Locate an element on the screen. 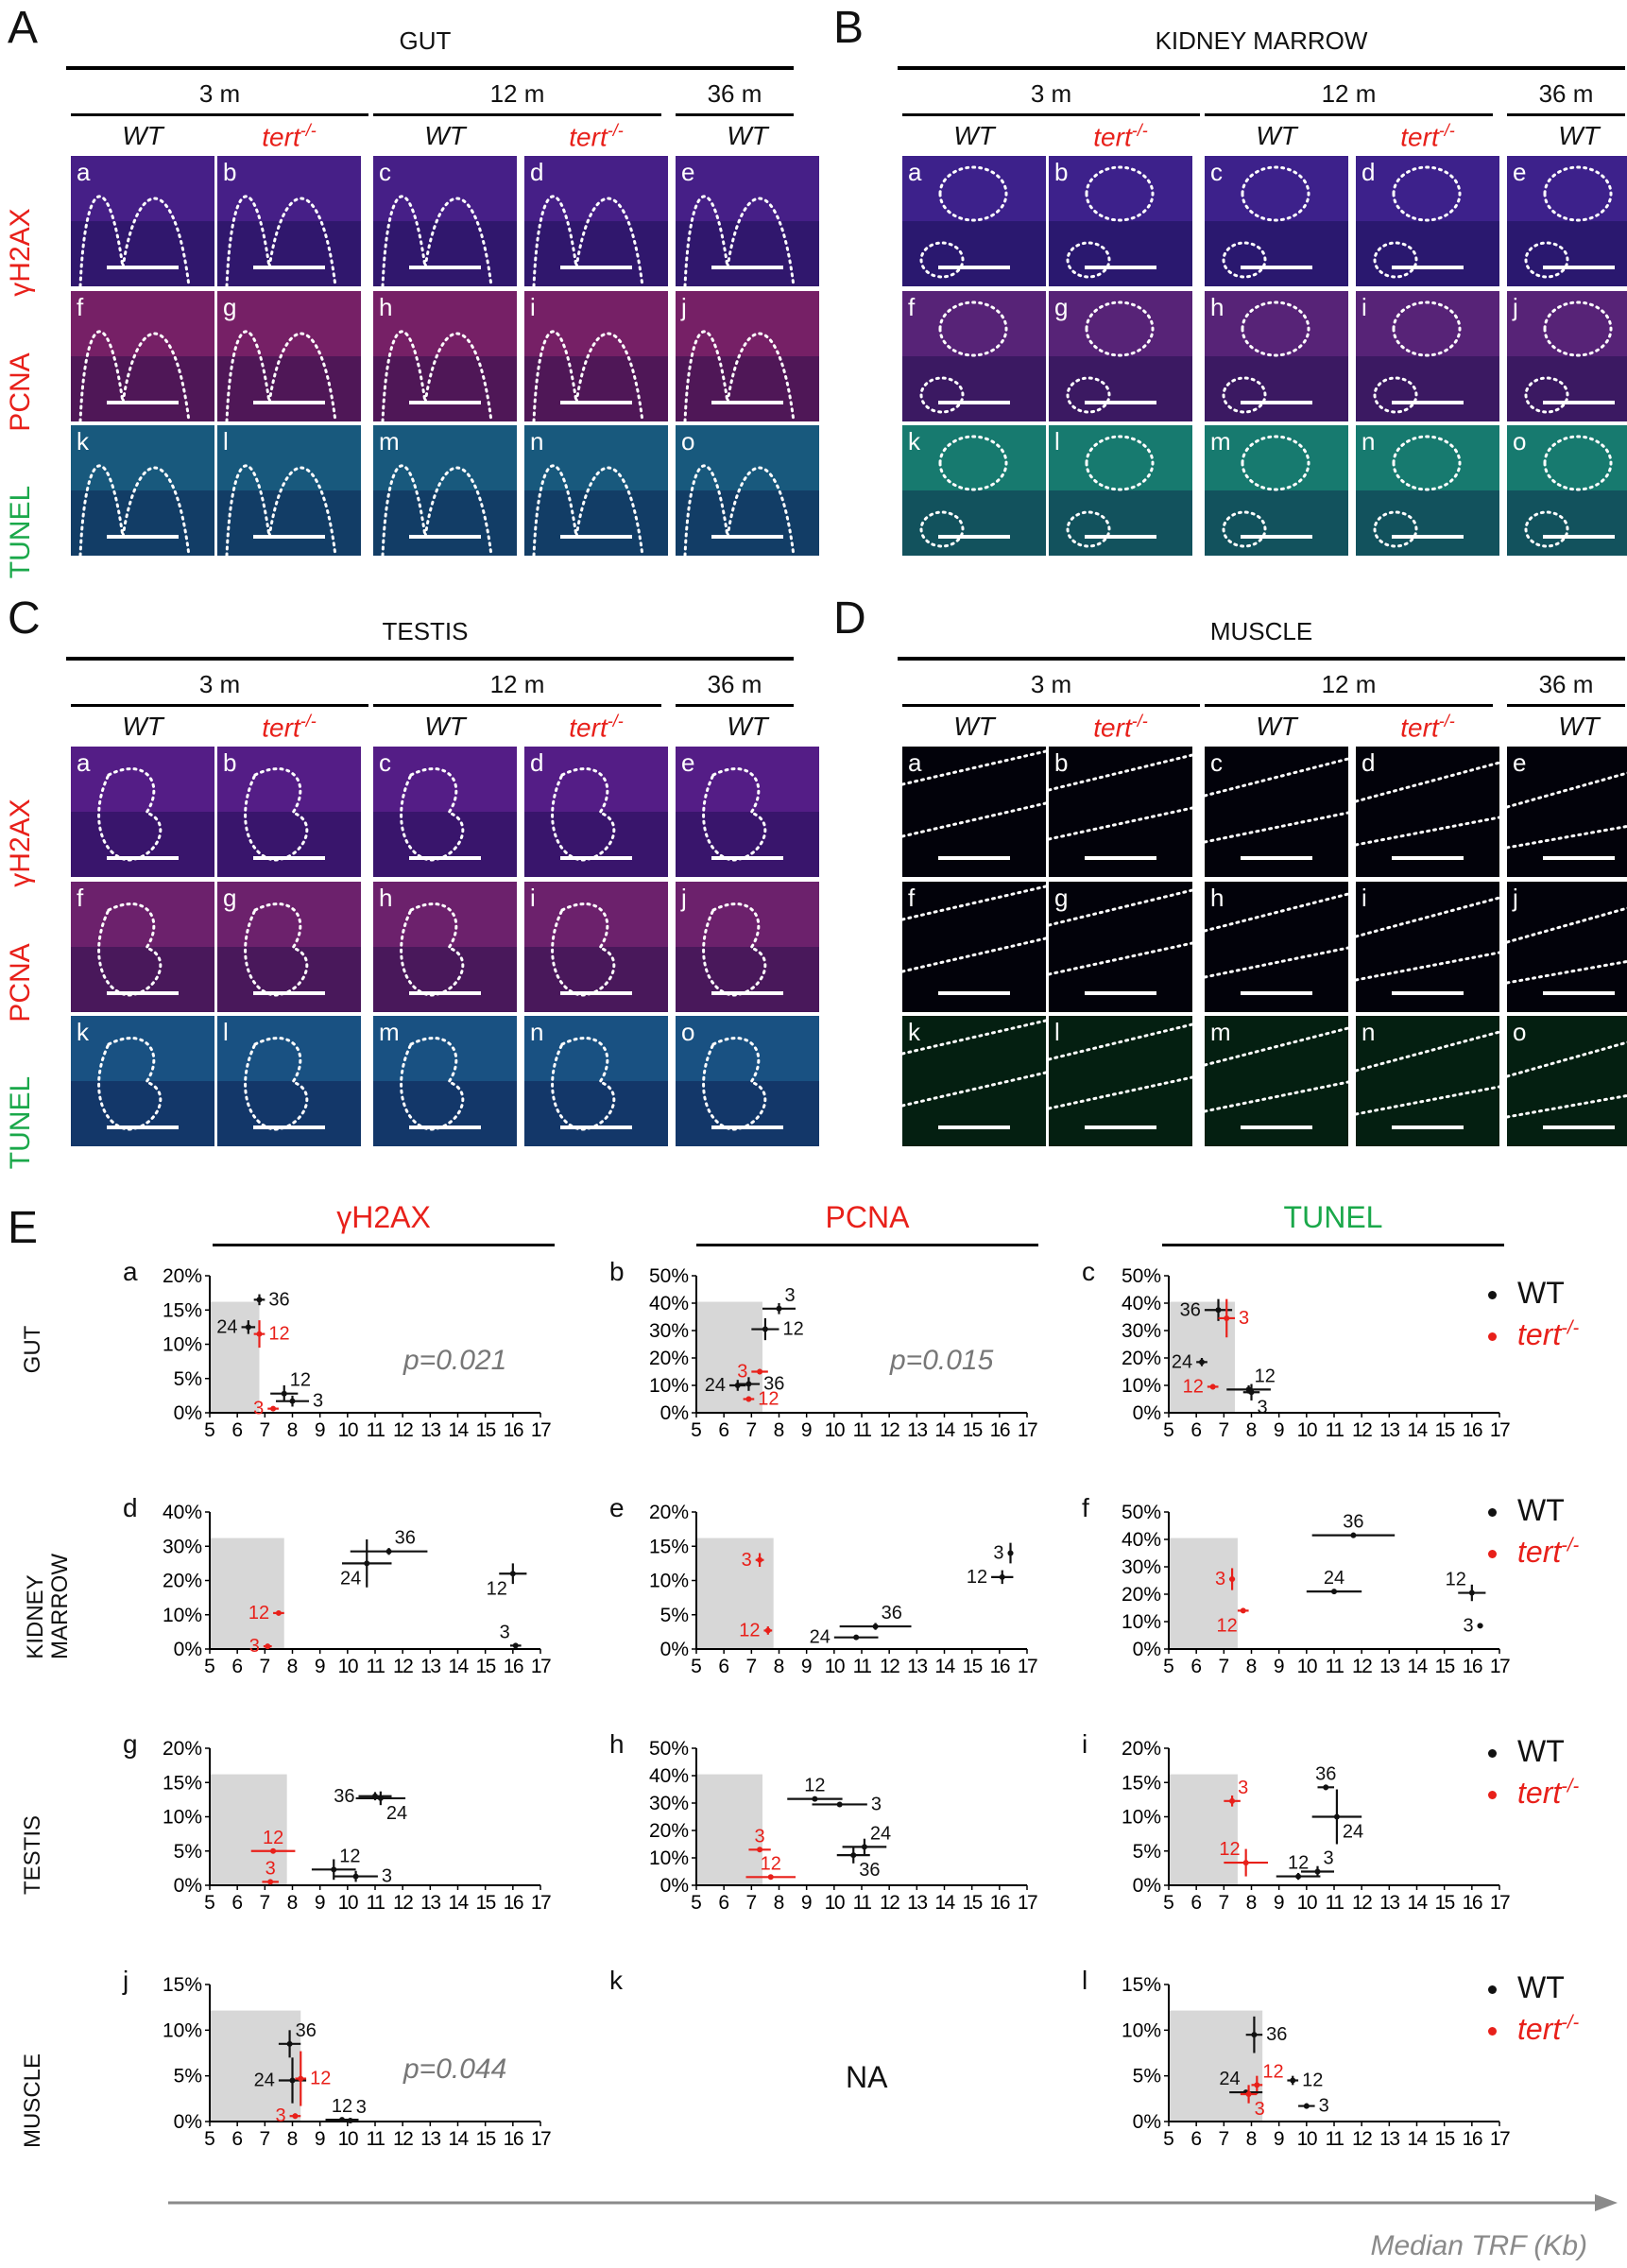  age-label: 3 m is located at coordinates (1051, 93).